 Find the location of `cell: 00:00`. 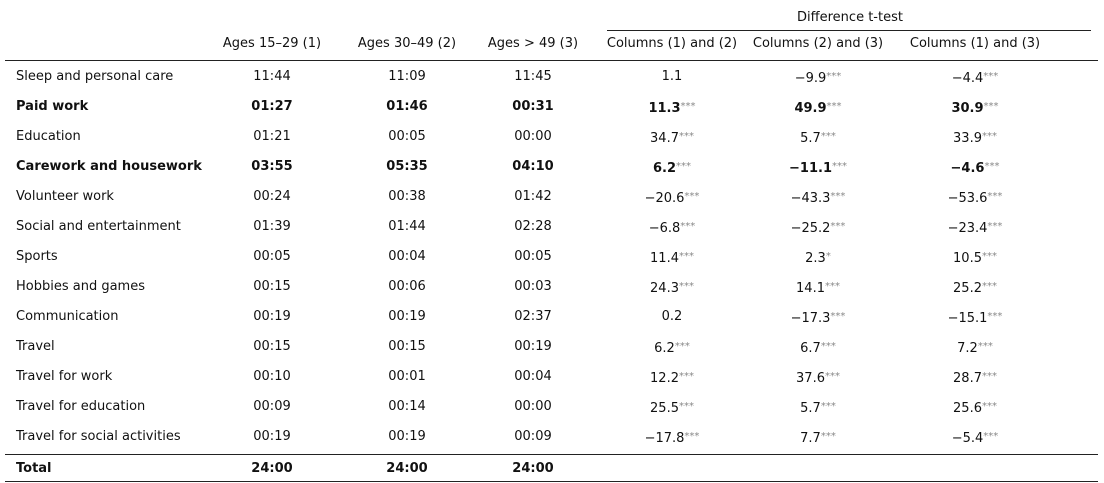

cell: 00:00 is located at coordinates (533, 136).